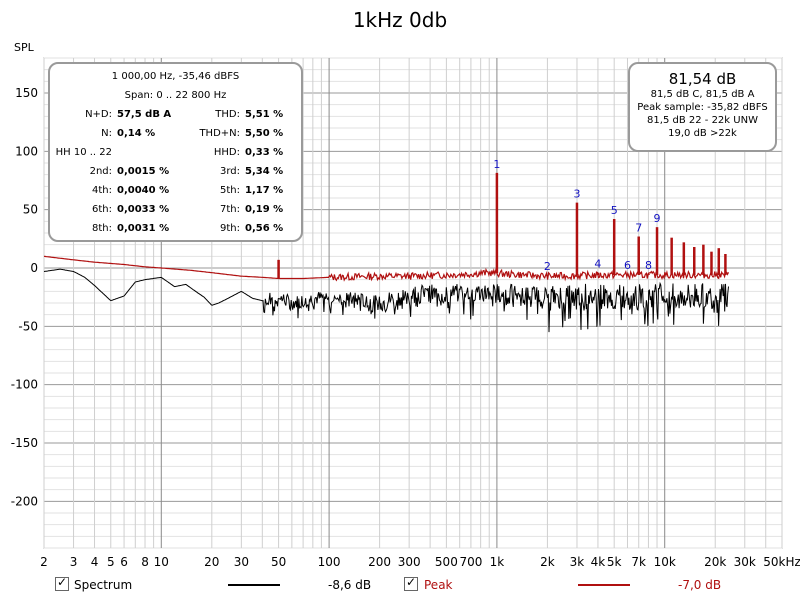 This screenshot has height=600, width=800. I want to click on stat-value: 0,56 %, so click(264, 228).